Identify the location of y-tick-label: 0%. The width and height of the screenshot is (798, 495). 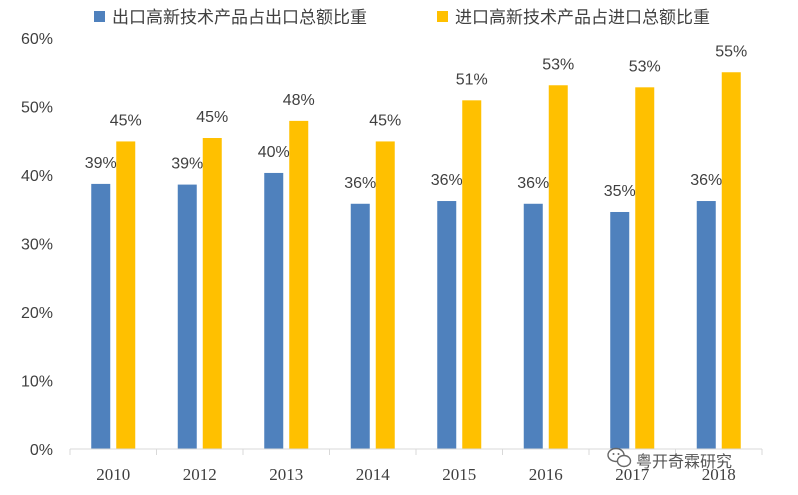
(41, 450).